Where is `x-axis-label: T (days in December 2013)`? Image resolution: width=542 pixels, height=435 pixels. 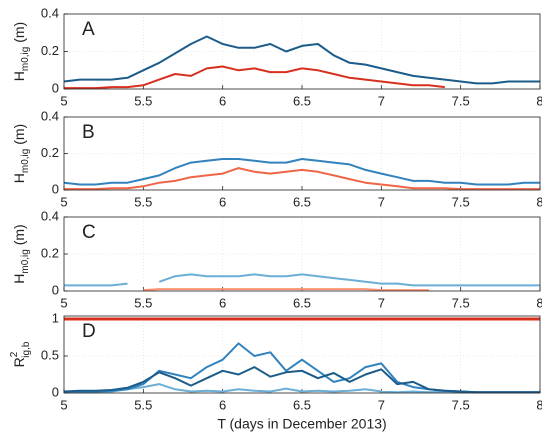
x-axis-label: T (days in December 2013) is located at coordinates (301, 424).